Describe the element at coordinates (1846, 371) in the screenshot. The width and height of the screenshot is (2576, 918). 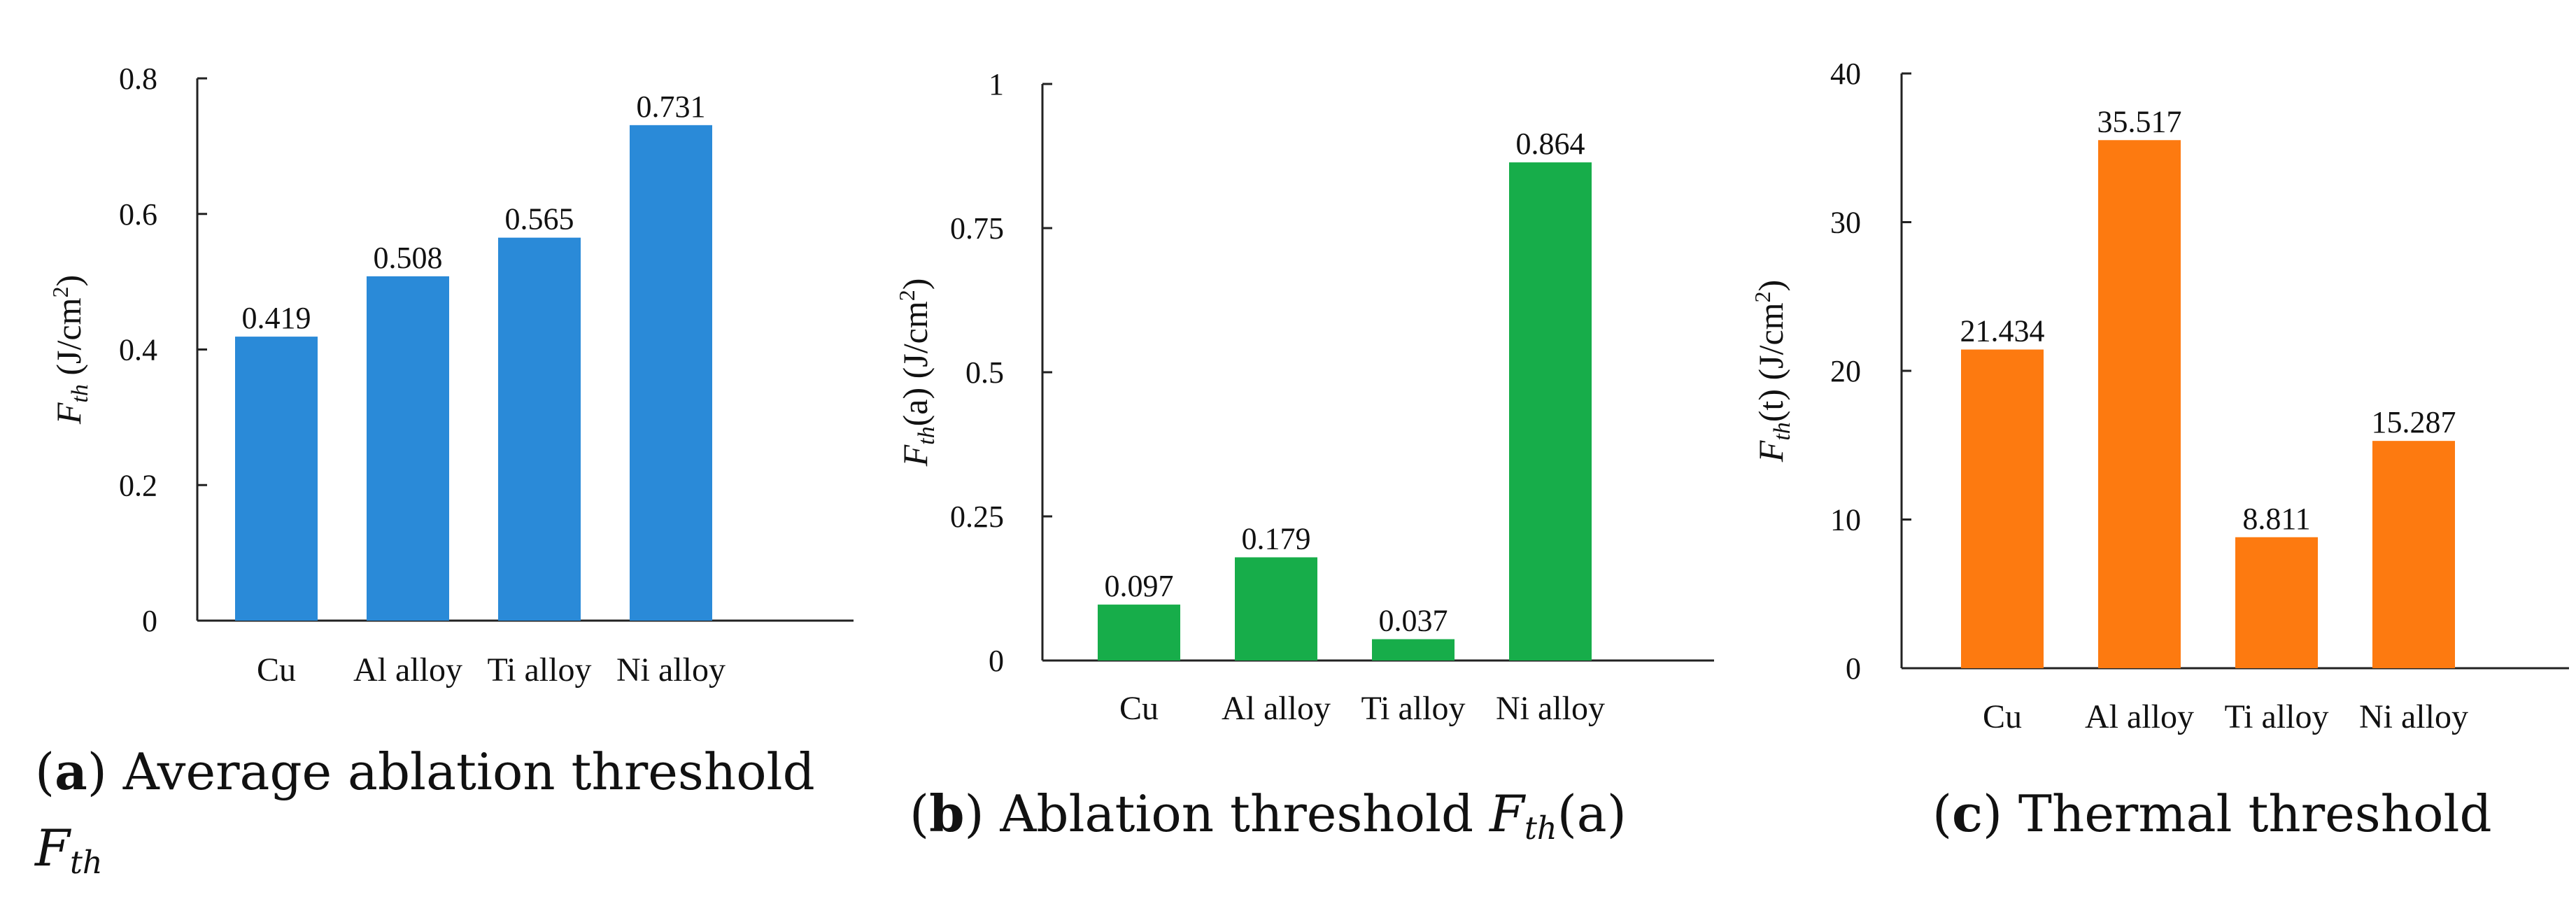
I see `y-tick-label: 20` at that location.